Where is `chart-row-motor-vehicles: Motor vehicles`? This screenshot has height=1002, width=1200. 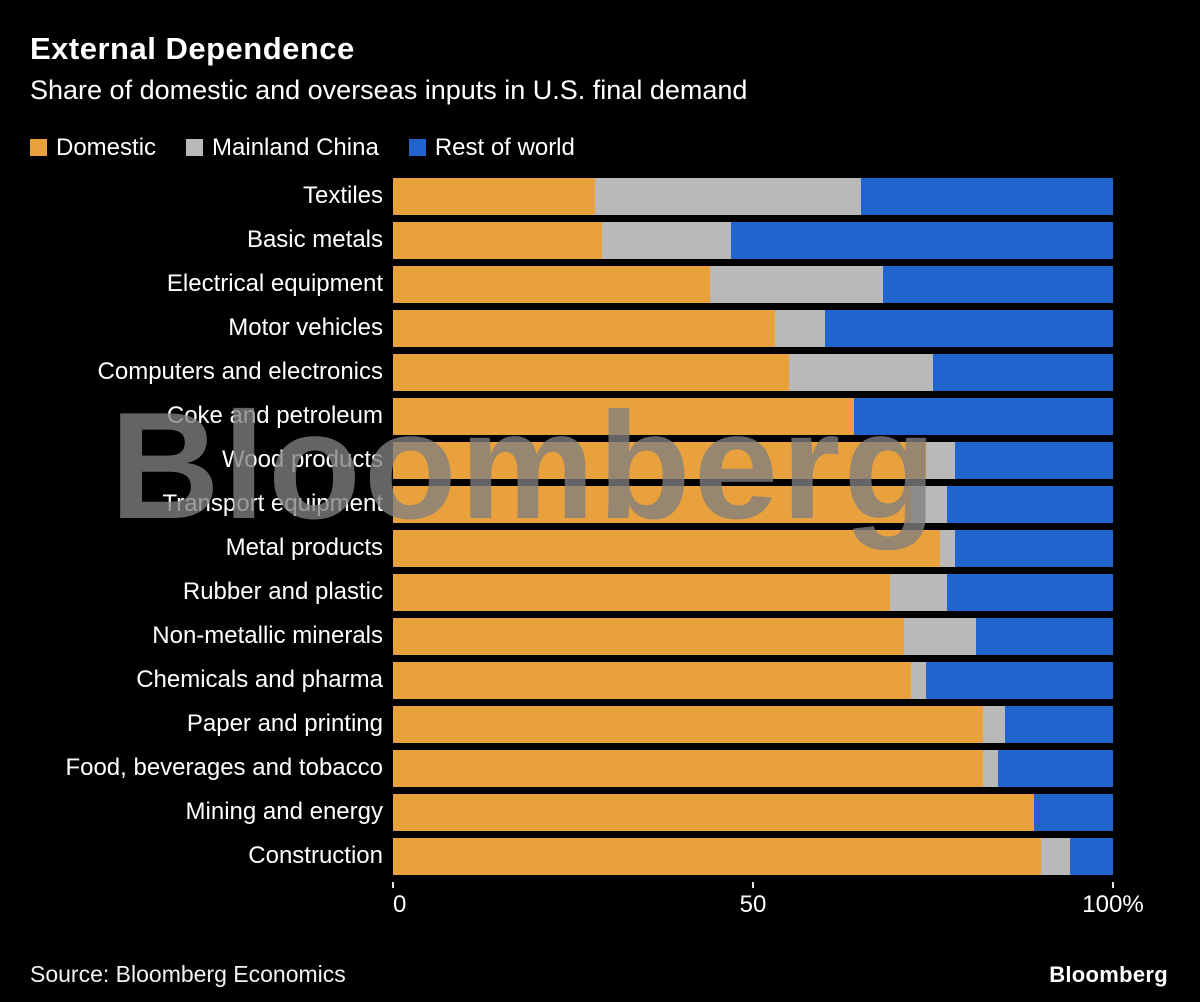 chart-row-motor-vehicles: Motor vehicles is located at coordinates (571, 328).